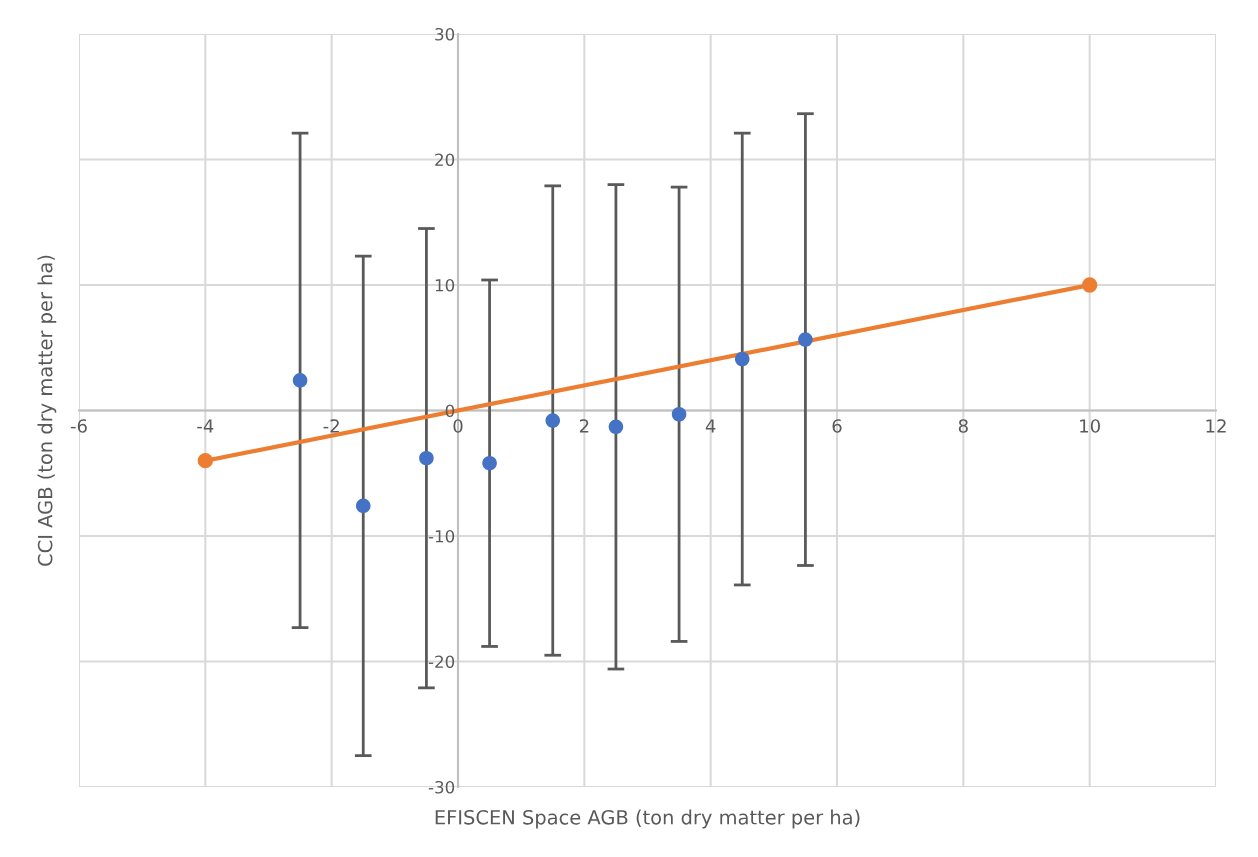  I want to click on y-tick-label: 20, so click(445, 160).